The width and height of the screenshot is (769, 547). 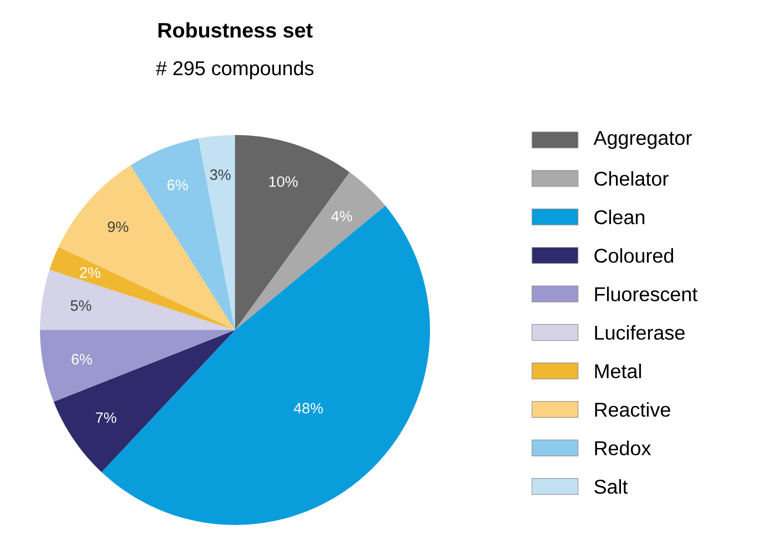 What do you see at coordinates (623, 448) in the screenshot?
I see `legend-label: Redox` at bounding box center [623, 448].